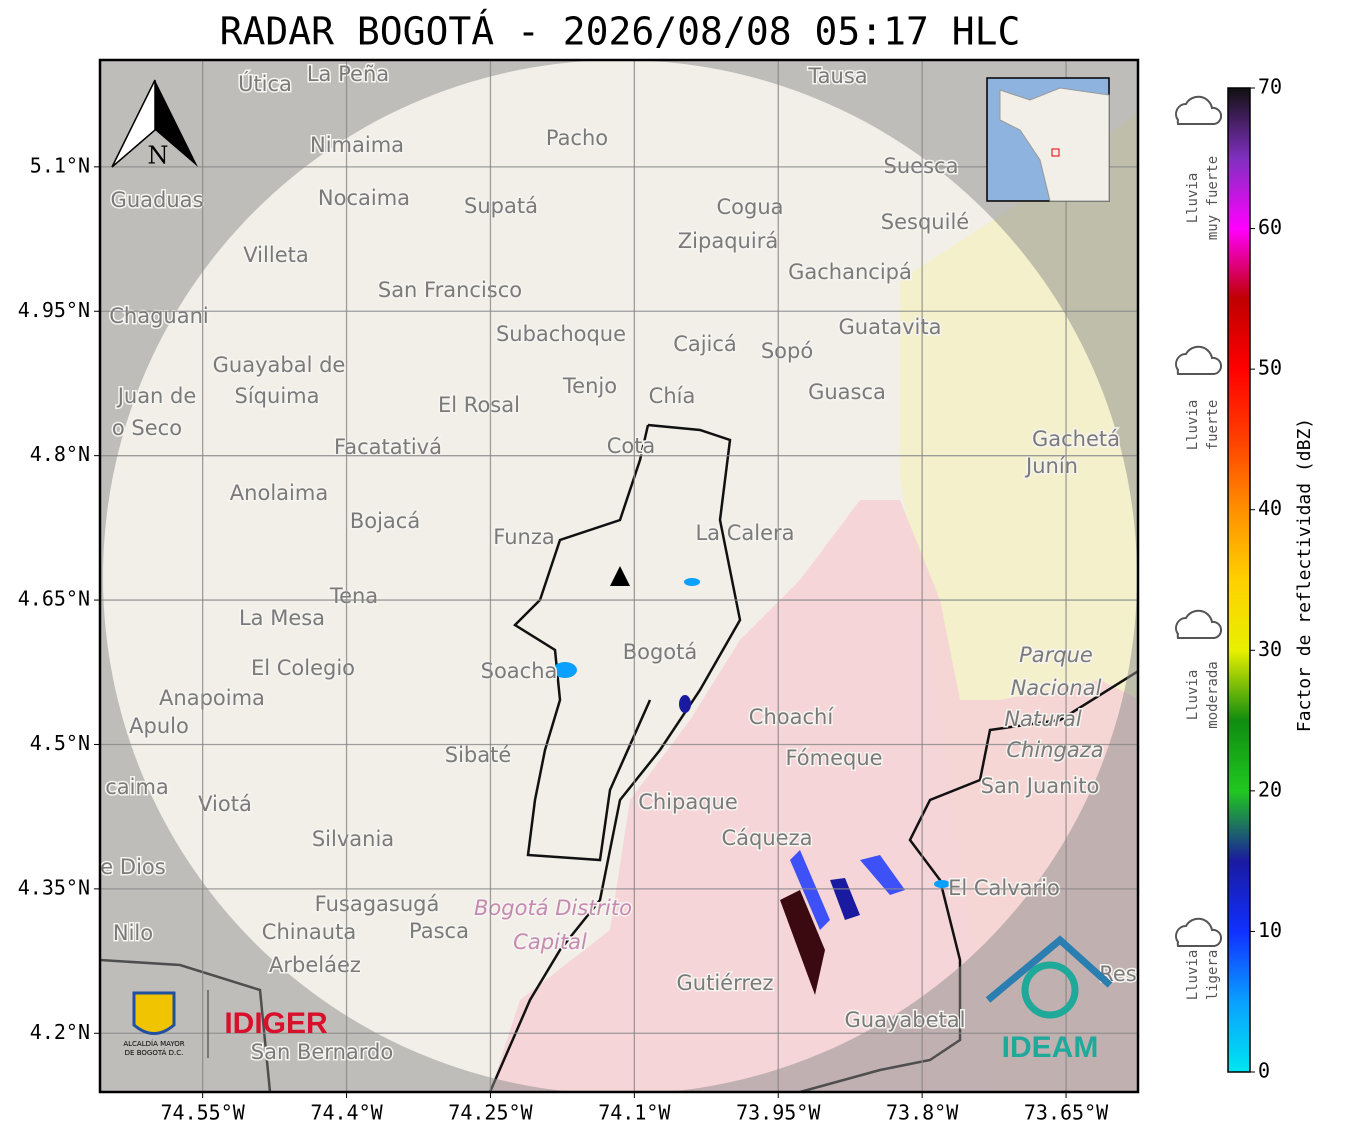 Image resolution: width=1349 pixels, height=1139 pixels. I want to click on alcaldia-line: DE BOGOTÁ D.C., so click(154, 1052).